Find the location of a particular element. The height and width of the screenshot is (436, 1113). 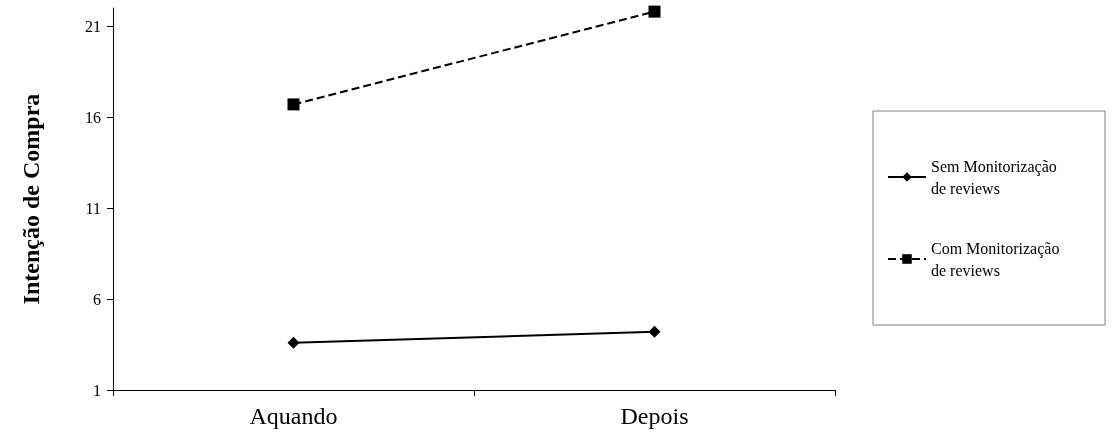

x-tick-label: Depois is located at coordinates (654, 416).